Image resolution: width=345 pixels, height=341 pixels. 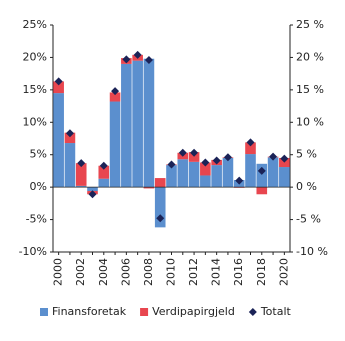 What do you see at coordinates (89, 311) in the screenshot?
I see `legend-label: Finansforetak` at bounding box center [89, 311].